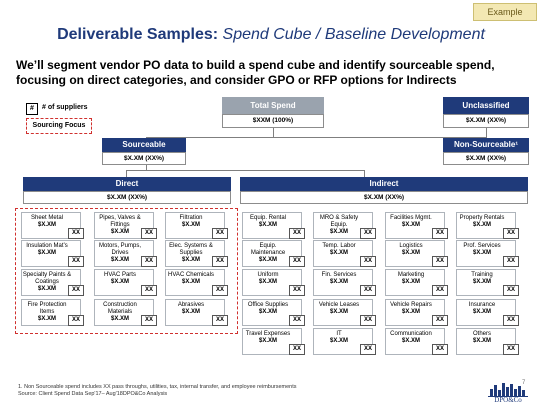 Image resolution: width=542 pixels, height=408 pixels. I want to click on skyline-logo-icon, so click(508, 390).